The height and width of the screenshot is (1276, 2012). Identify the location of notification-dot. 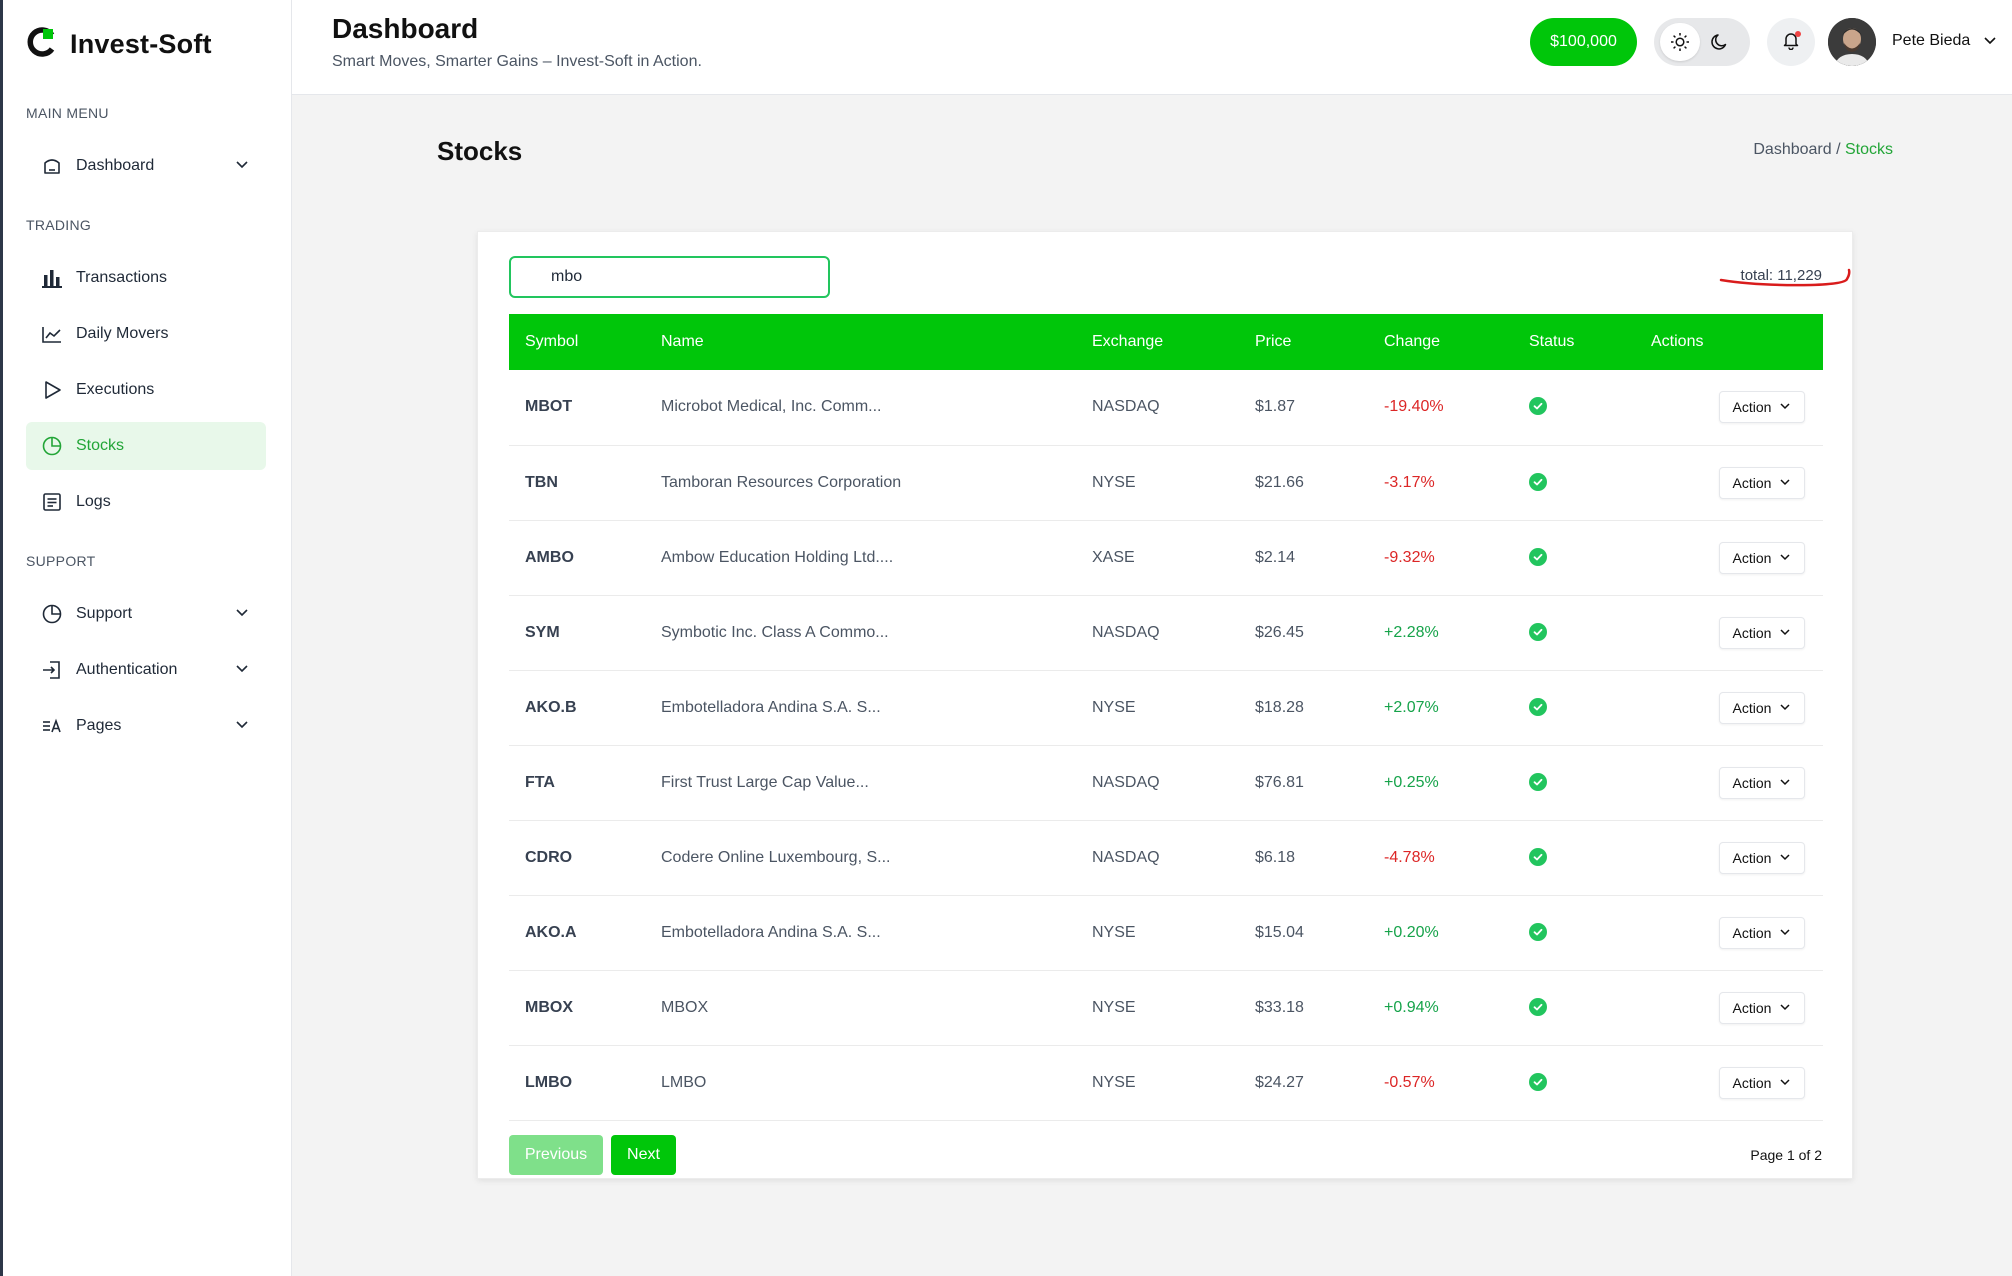
(1798, 34).